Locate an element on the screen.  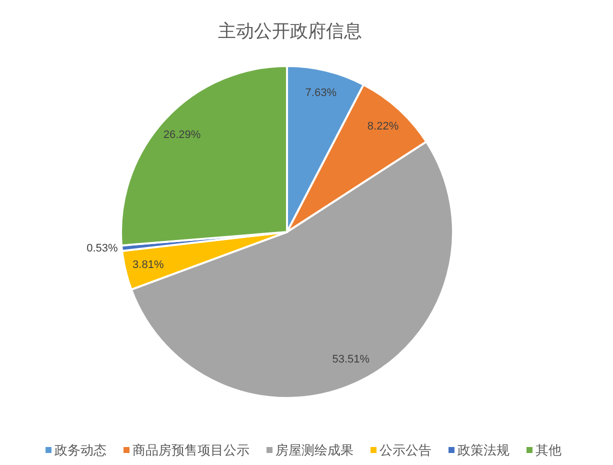
data-label: 7.63% is located at coordinates (321, 93).